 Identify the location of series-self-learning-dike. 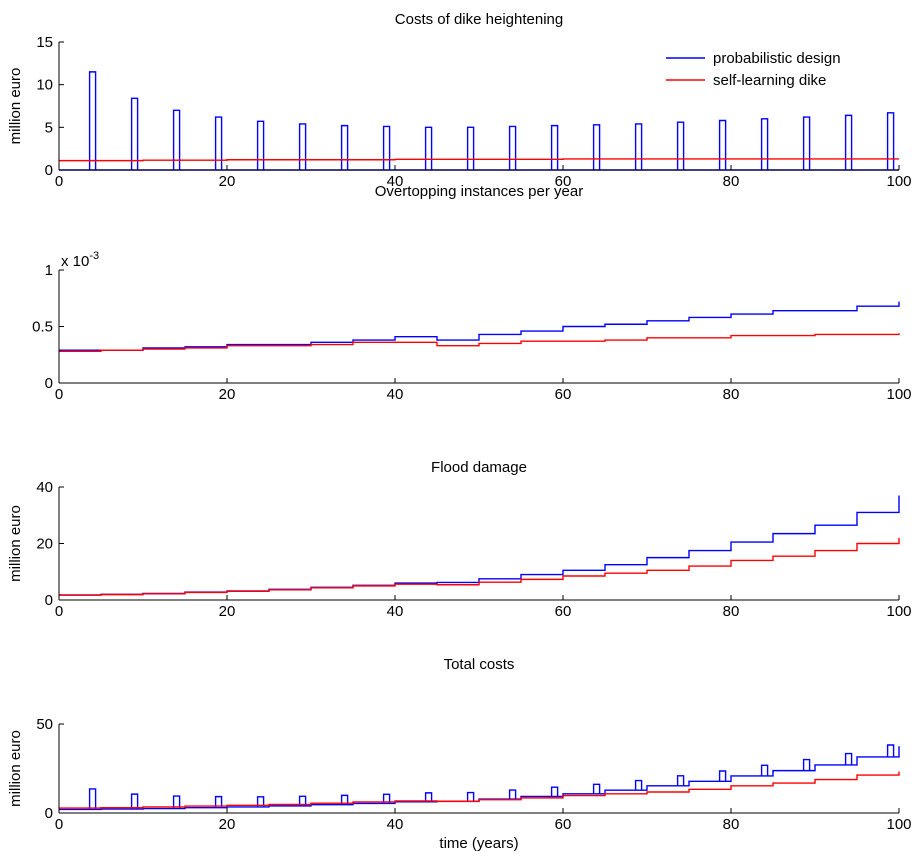
(479, 160).